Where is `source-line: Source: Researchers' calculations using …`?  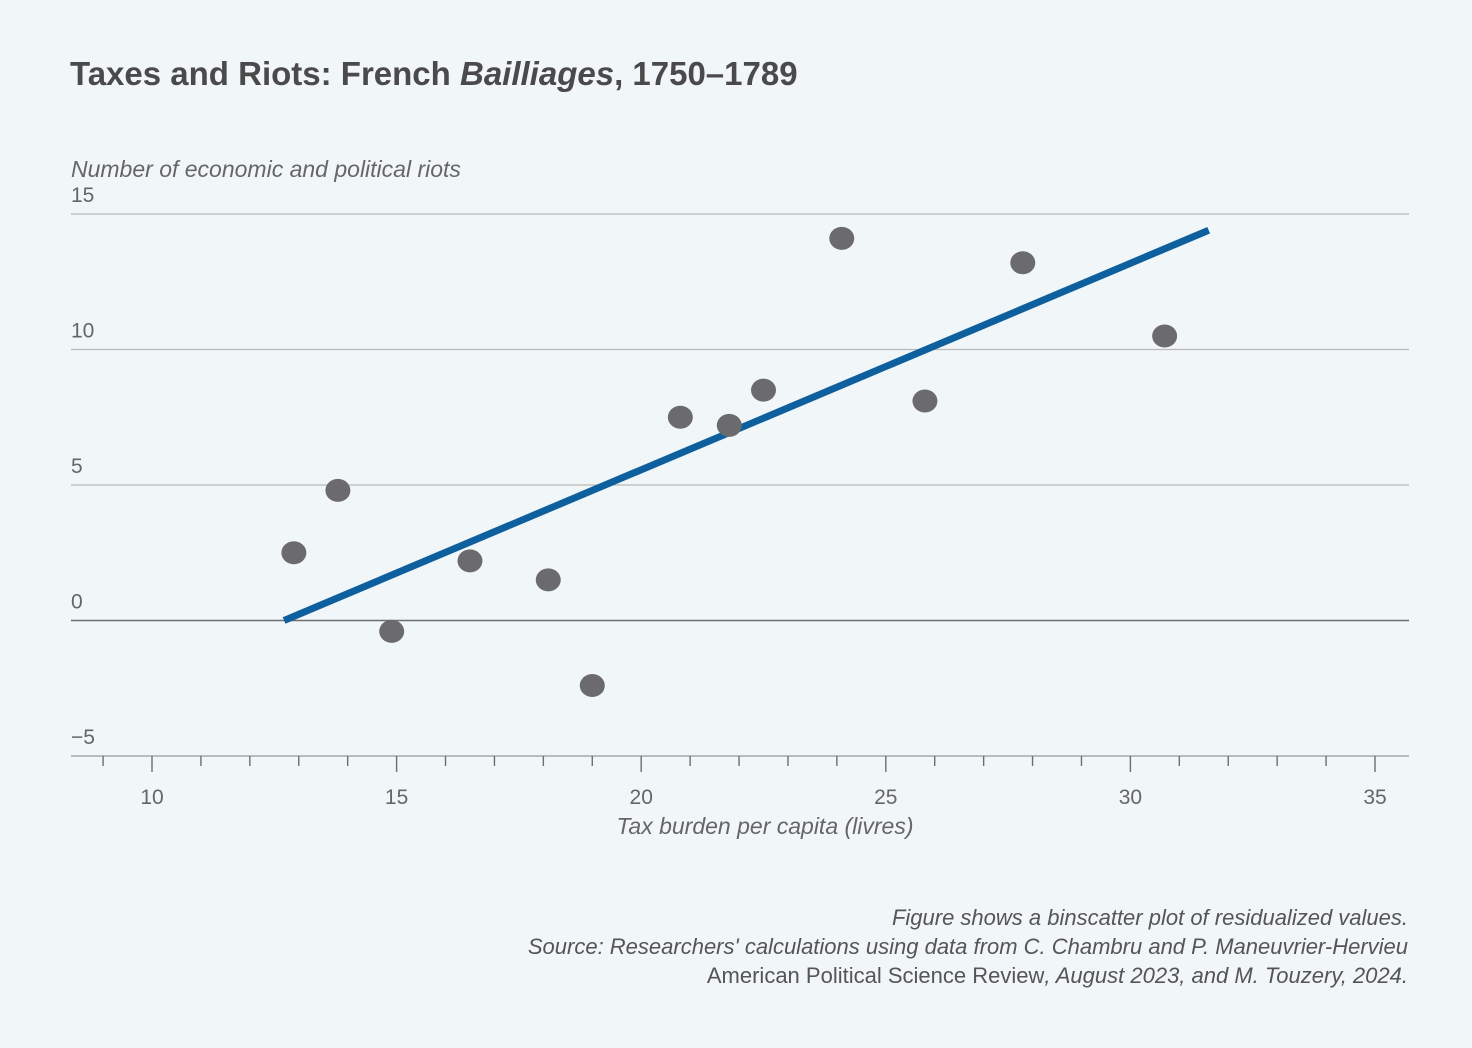
source-line: Source: Researchers' calculations using … is located at coordinates (967, 946).